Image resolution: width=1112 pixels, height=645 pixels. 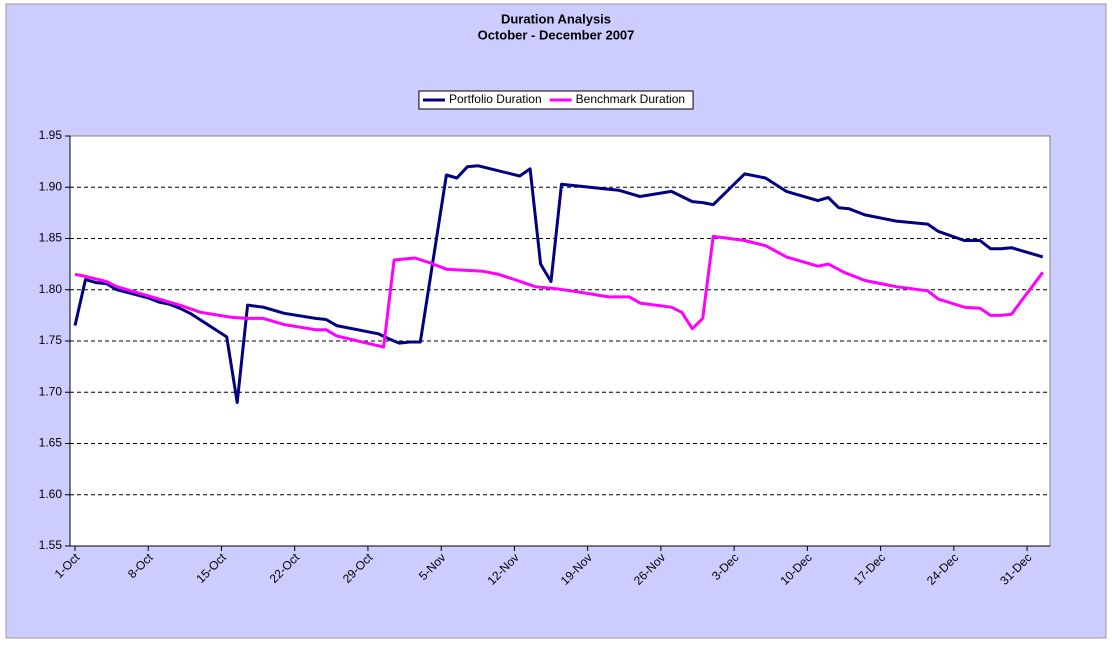 What do you see at coordinates (556, 34) in the screenshot?
I see `chart-subtitle: October - December 2007` at bounding box center [556, 34].